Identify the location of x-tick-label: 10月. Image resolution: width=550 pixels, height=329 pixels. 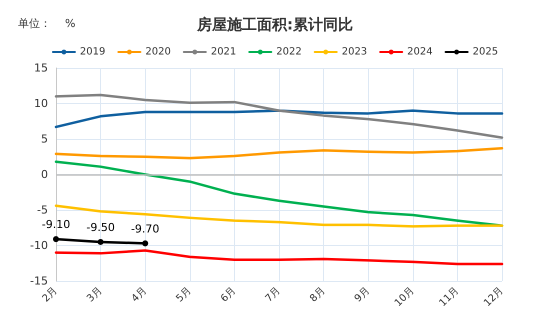
(404, 297).